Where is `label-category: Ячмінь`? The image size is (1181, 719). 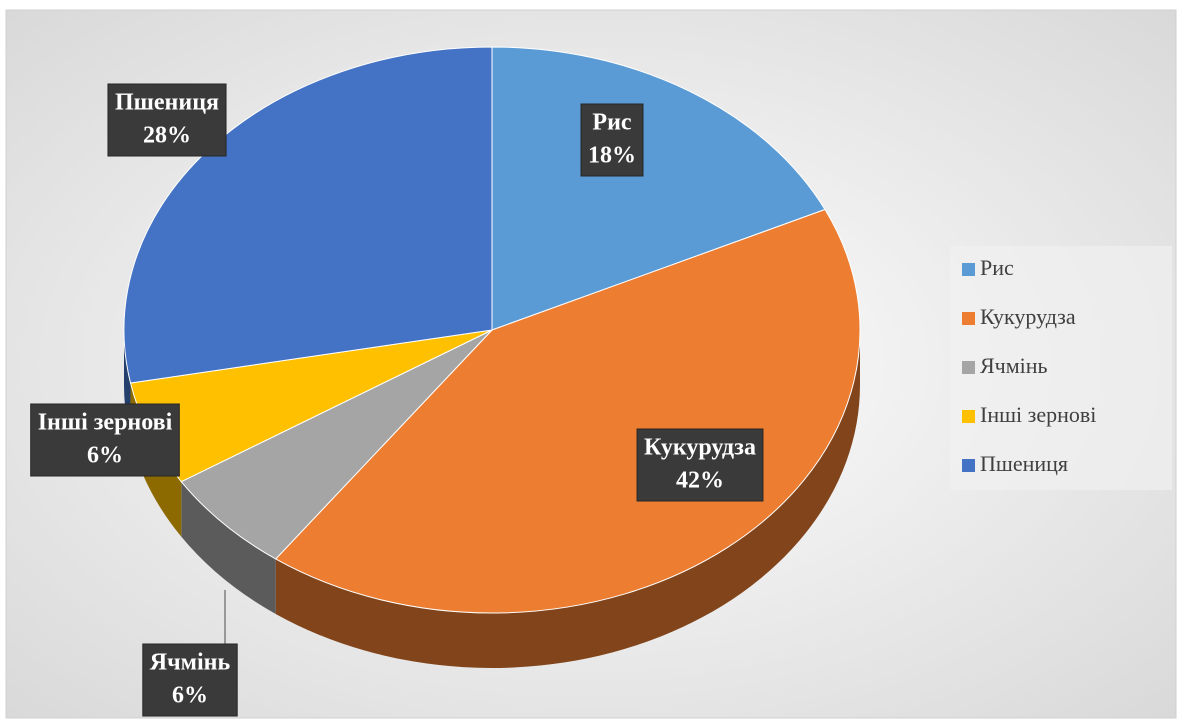
label-category: Ячмінь is located at coordinates (190, 663).